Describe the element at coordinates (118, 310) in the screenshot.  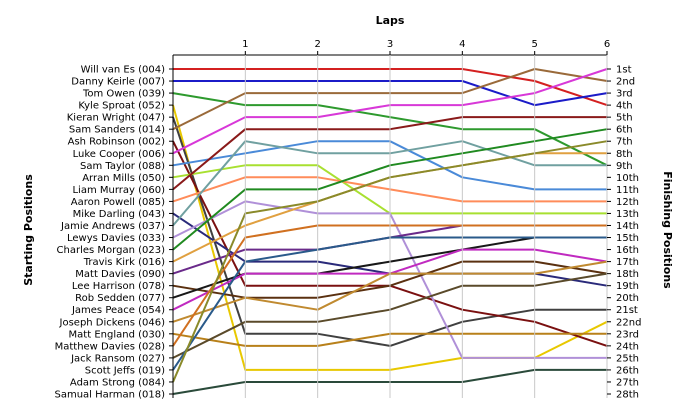
I see `start-position-label: James Peace (054)` at that location.